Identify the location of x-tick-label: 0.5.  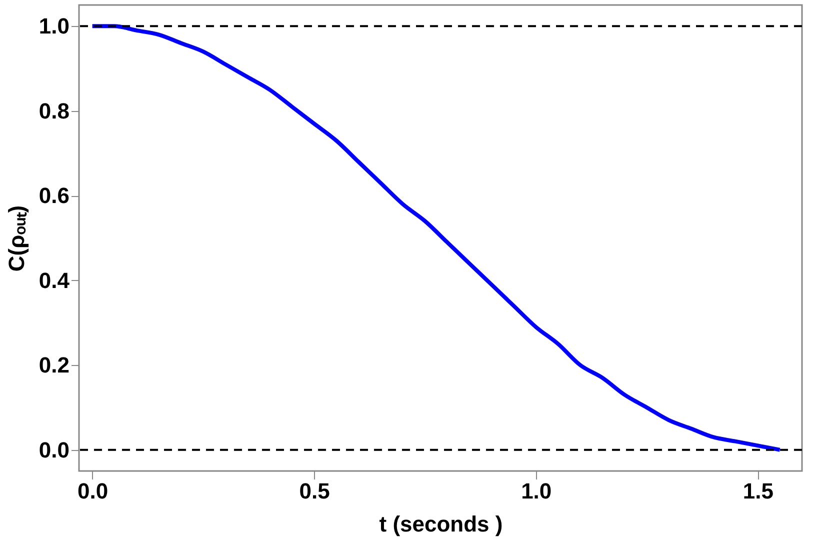
(314, 491).